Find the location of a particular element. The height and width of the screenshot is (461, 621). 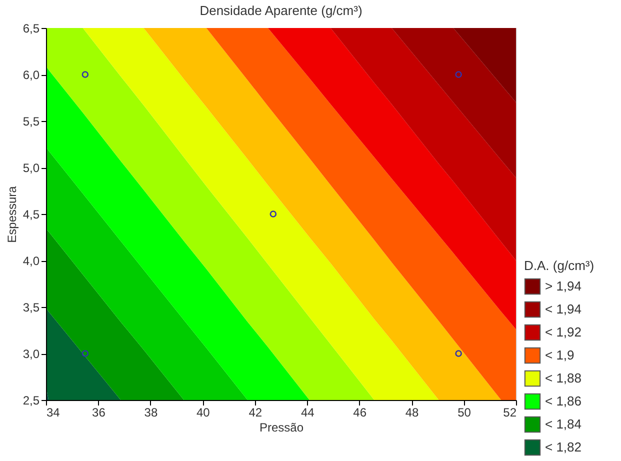

y-tick-label: 4,0 is located at coordinates (31, 261).